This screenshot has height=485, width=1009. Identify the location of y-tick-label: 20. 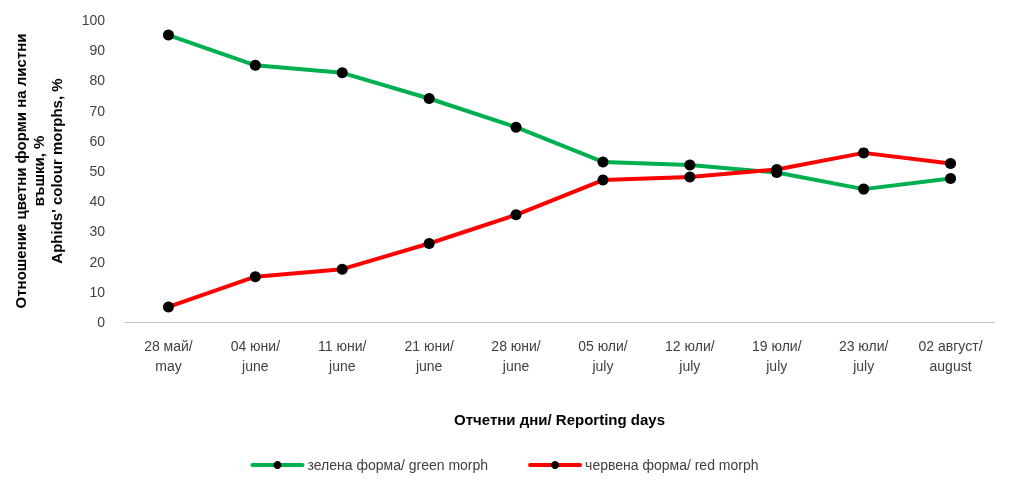
(97, 261).